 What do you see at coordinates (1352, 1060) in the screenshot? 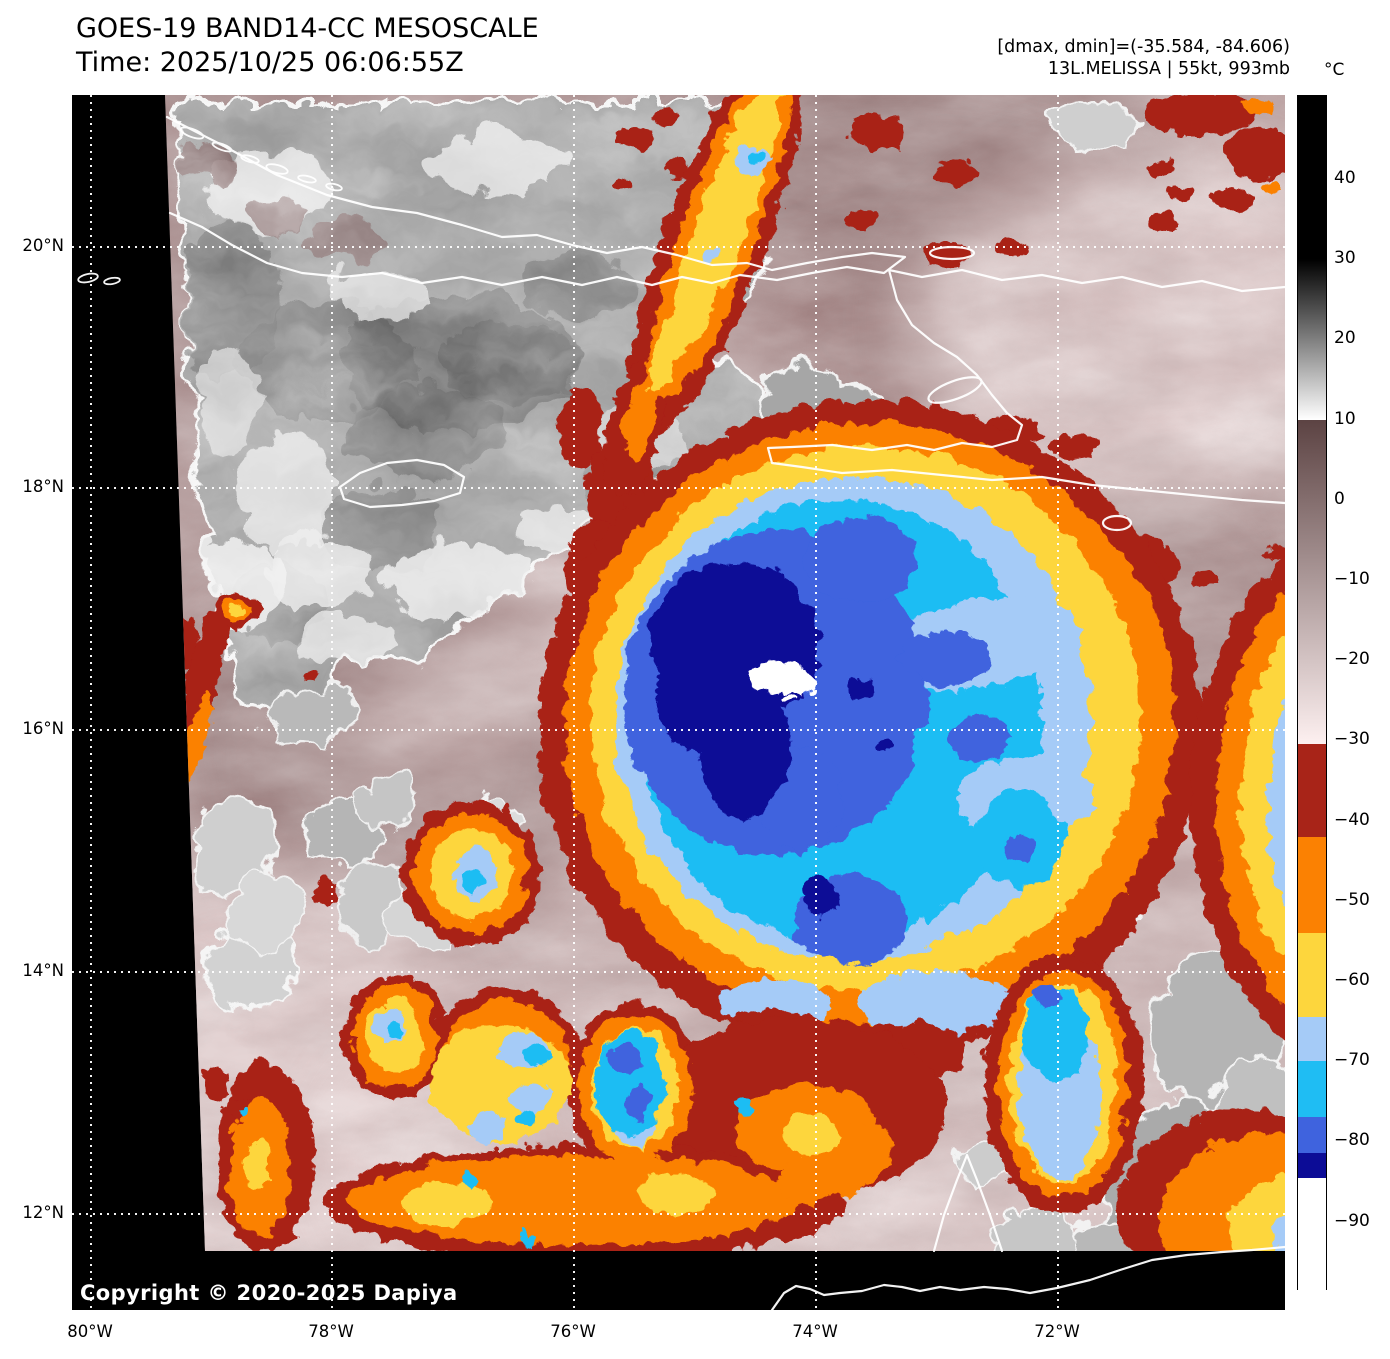
I see `colorbar-tick-label: −70` at bounding box center [1352, 1060].